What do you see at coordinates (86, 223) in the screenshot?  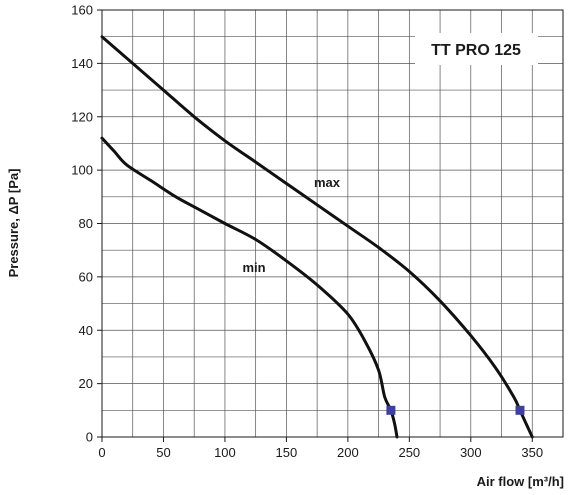 I see `y-tick-label: 80` at bounding box center [86, 223].